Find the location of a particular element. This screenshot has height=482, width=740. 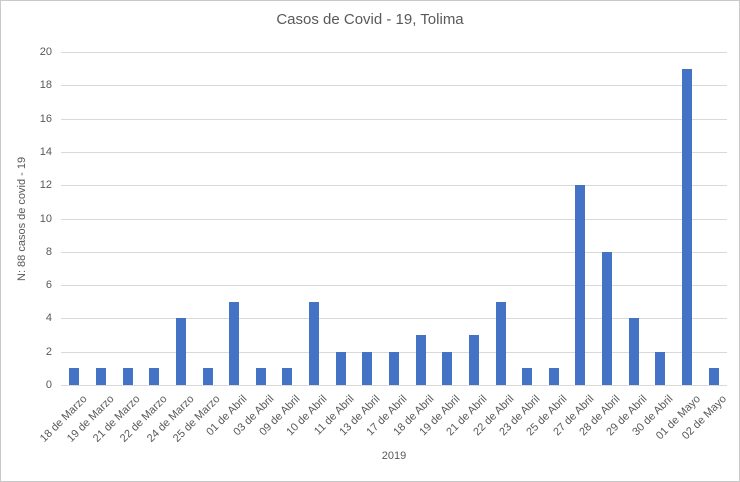

y-tick-label: 14 is located at coordinates (45, 151).